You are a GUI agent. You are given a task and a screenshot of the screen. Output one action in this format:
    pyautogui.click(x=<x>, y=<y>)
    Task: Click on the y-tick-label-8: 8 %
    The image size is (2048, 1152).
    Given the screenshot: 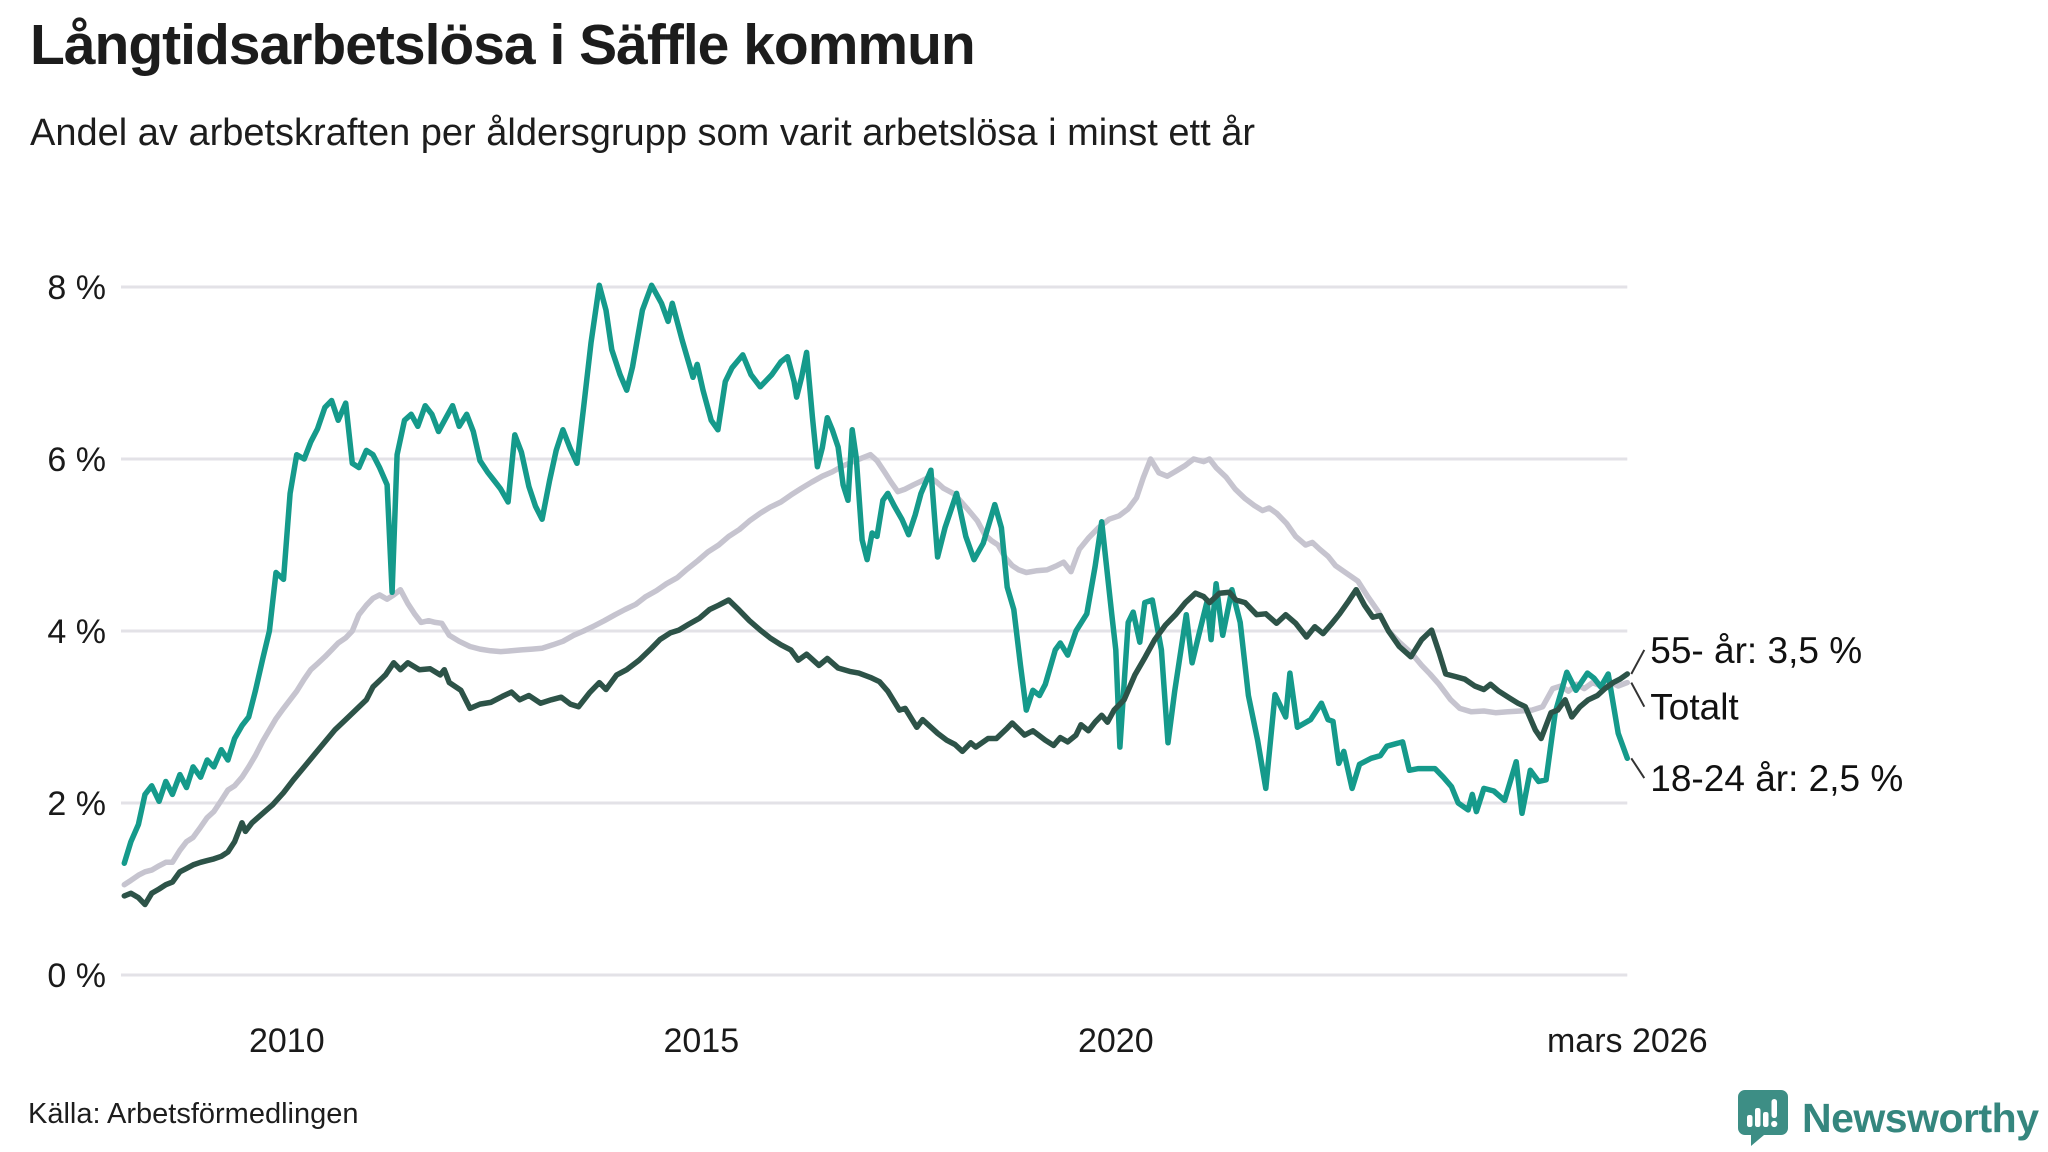 What is the action you would take?
    pyautogui.click(x=76, y=288)
    